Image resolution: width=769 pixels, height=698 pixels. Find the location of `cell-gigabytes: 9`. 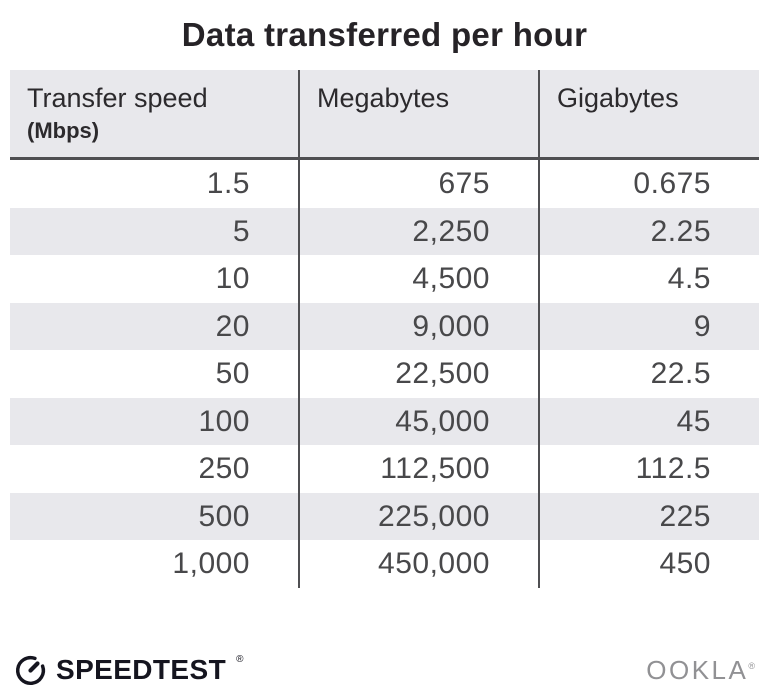

cell-gigabytes: 9 is located at coordinates (702, 326).